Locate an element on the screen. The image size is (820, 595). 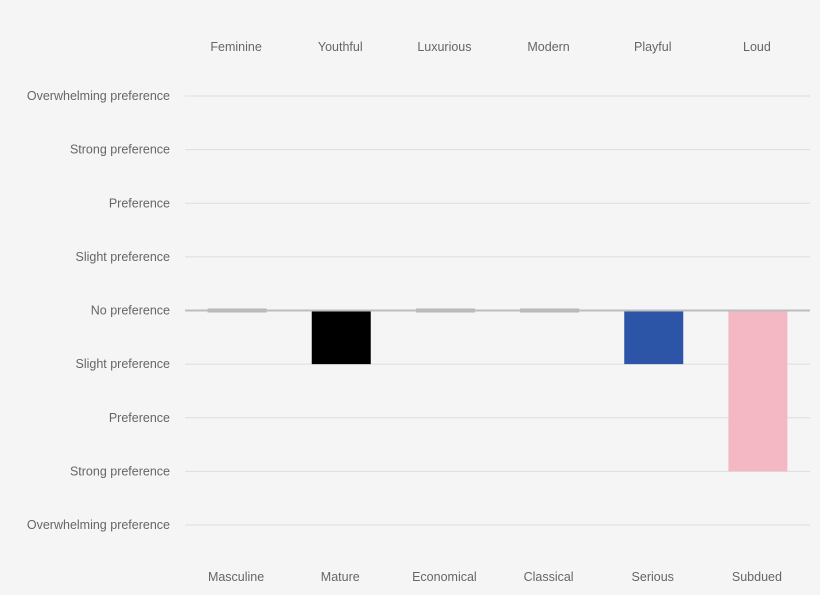
y-tick-label: No preference is located at coordinates (130, 311).